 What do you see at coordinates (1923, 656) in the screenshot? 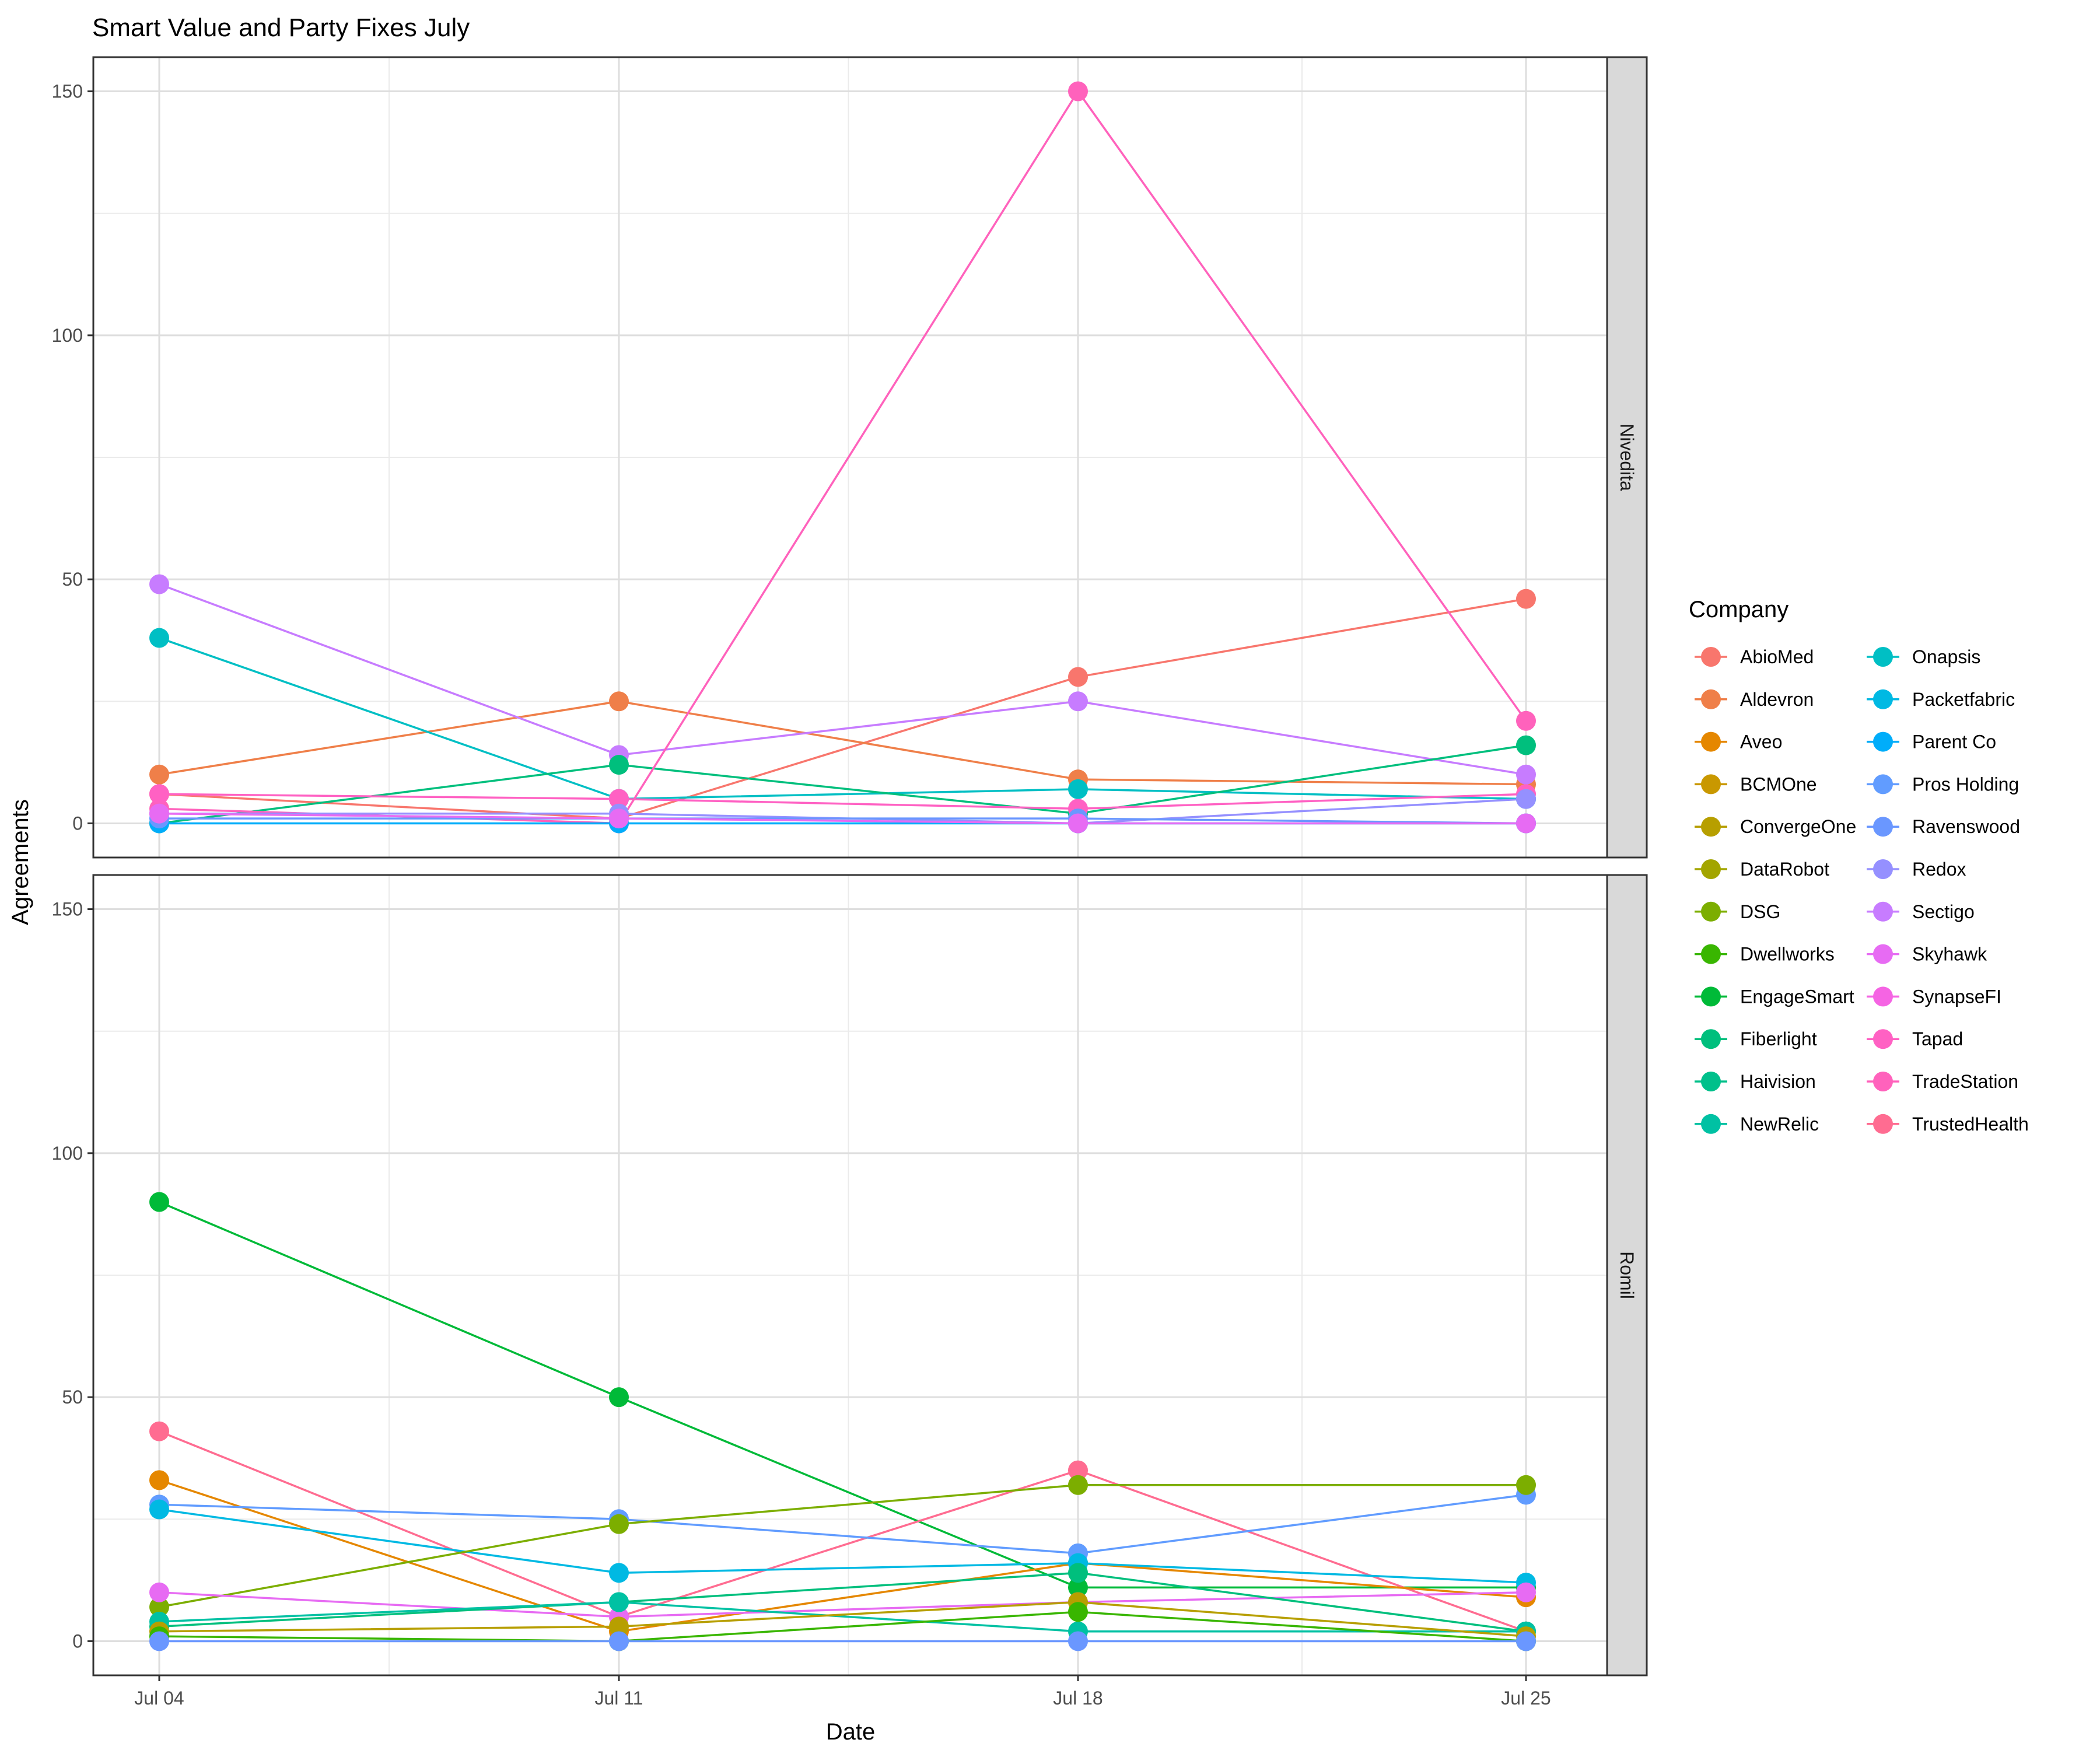
I see `legend-item: Onapsis` at bounding box center [1923, 656].